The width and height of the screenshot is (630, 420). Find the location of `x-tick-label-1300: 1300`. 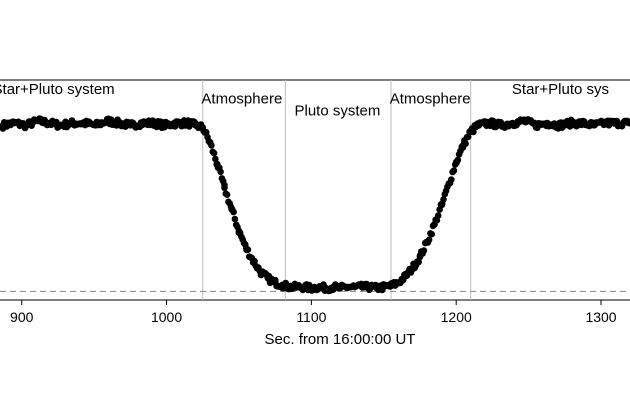

x-tick-label-1300: 1300 is located at coordinates (600, 317).